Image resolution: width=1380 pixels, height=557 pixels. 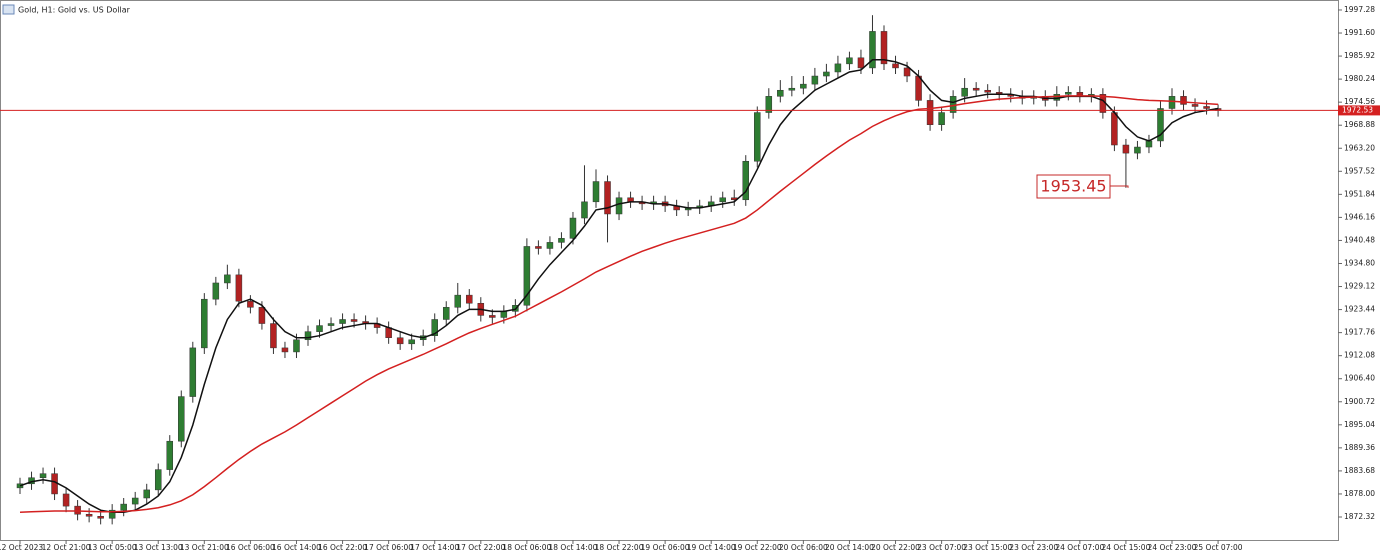 I want to click on current-price-label: 1972.53, so click(x=1357, y=109).